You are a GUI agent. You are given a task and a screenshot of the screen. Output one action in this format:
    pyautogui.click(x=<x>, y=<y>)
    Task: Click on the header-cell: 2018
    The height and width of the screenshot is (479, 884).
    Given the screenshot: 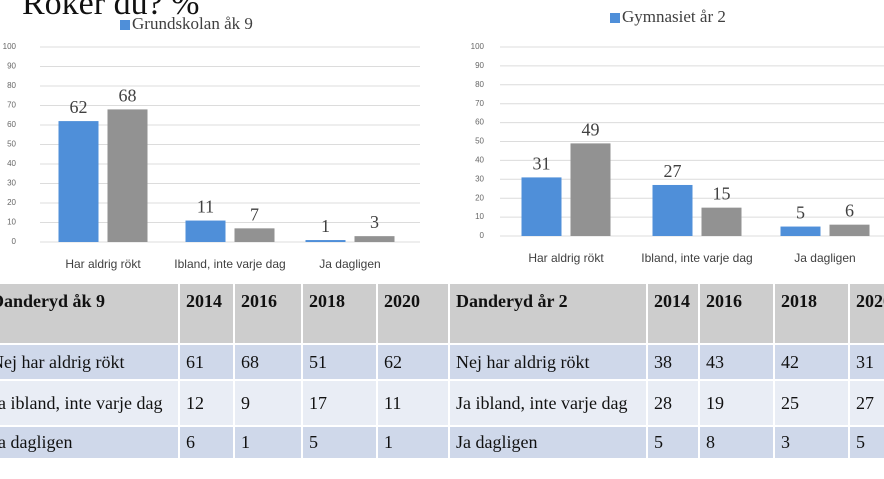 What is the action you would take?
    pyautogui.click(x=340, y=314)
    